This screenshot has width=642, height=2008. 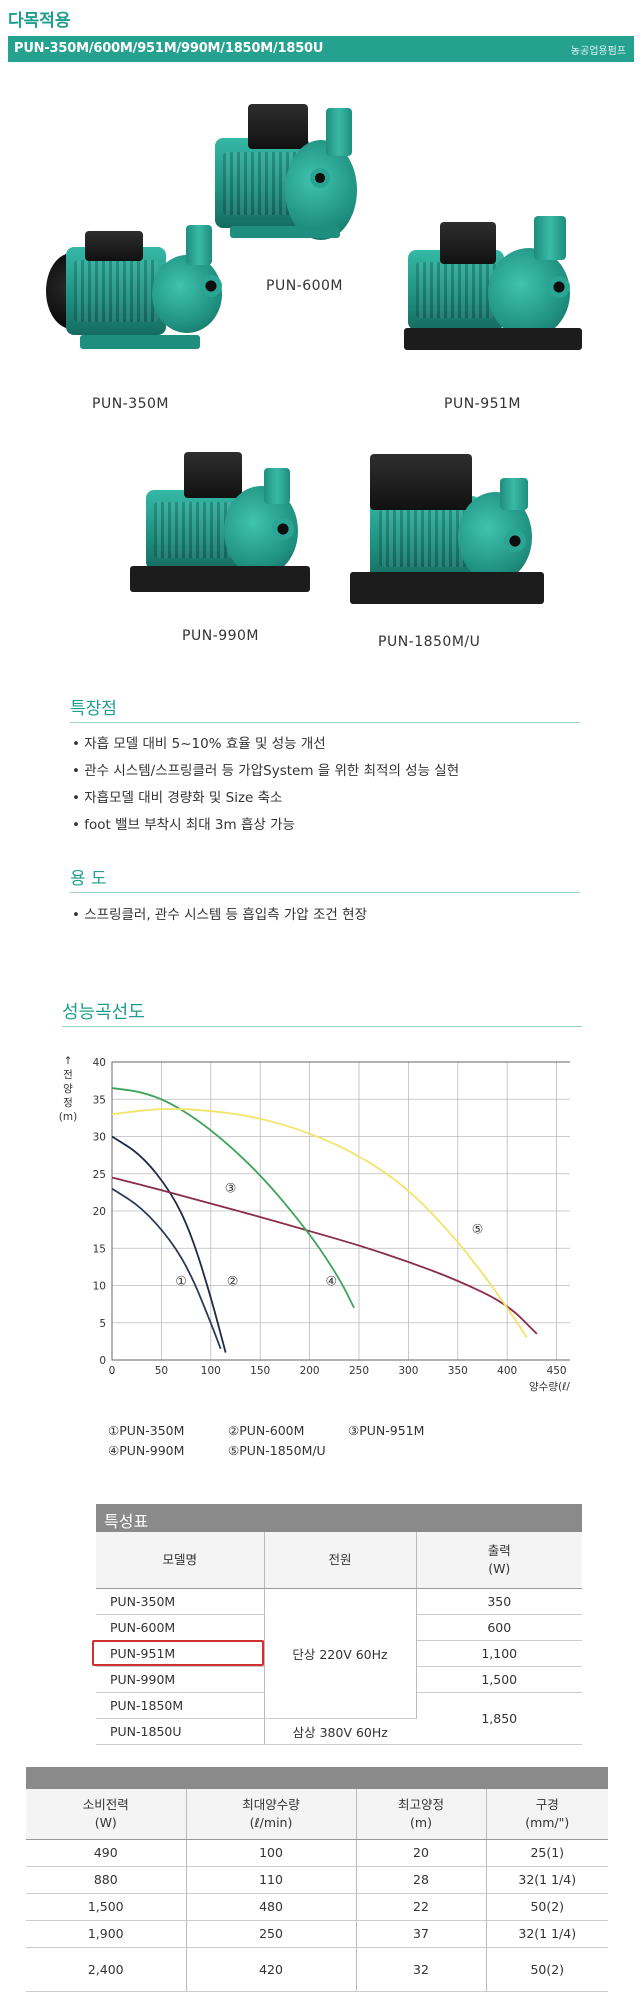 What do you see at coordinates (146, 1450) in the screenshot?
I see `legend-item: ④PUN-990M` at bounding box center [146, 1450].